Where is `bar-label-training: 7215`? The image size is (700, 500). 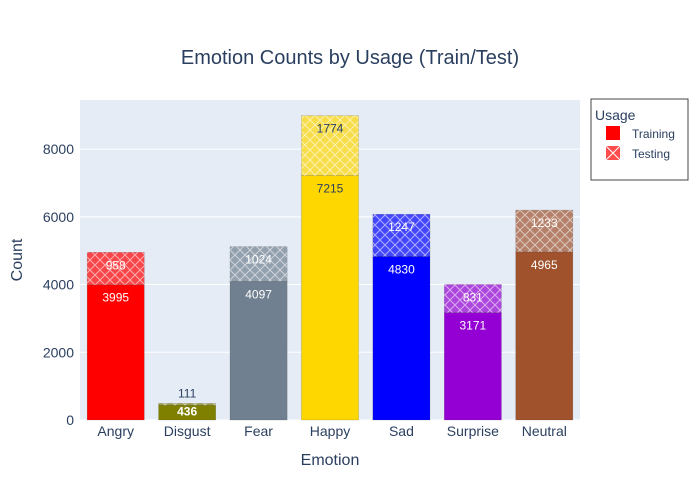
bar-label-training: 7215 is located at coordinates (330, 189).